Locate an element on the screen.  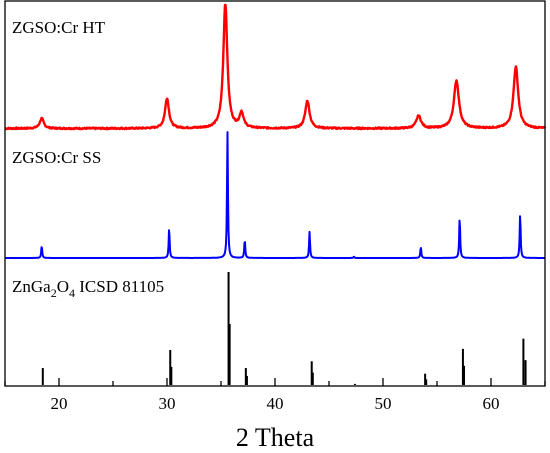
x-tick-label: 60 is located at coordinates (491, 403).